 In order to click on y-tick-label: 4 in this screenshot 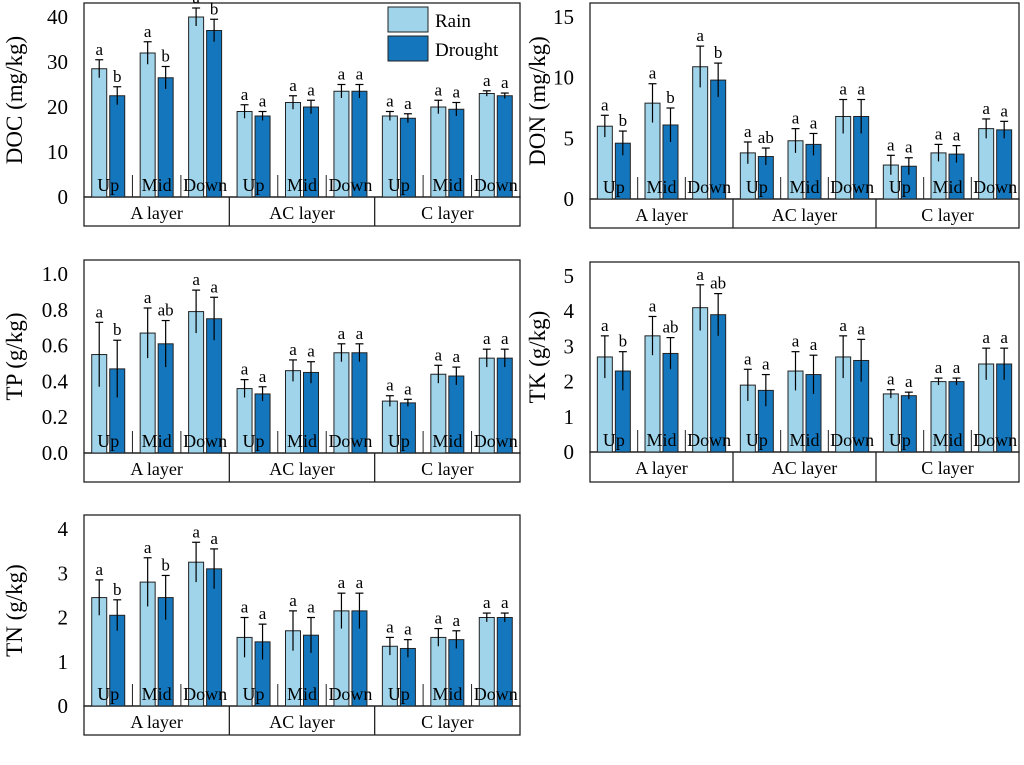, I will do `click(63, 529)`.